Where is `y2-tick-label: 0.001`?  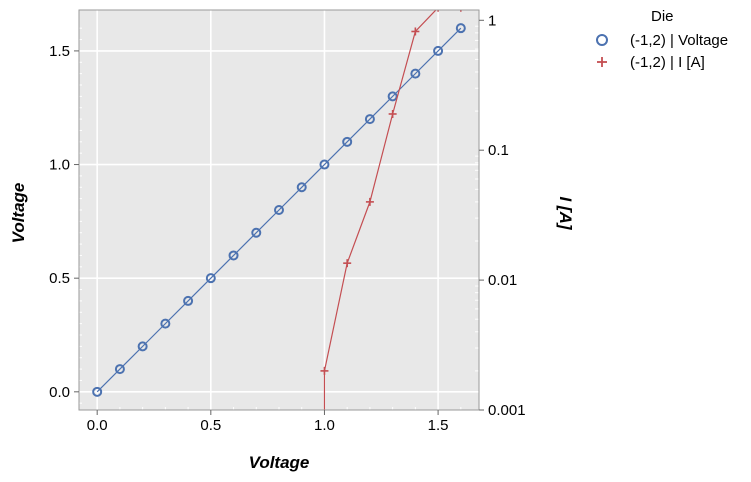
y2-tick-label: 0.001 is located at coordinates (507, 410).